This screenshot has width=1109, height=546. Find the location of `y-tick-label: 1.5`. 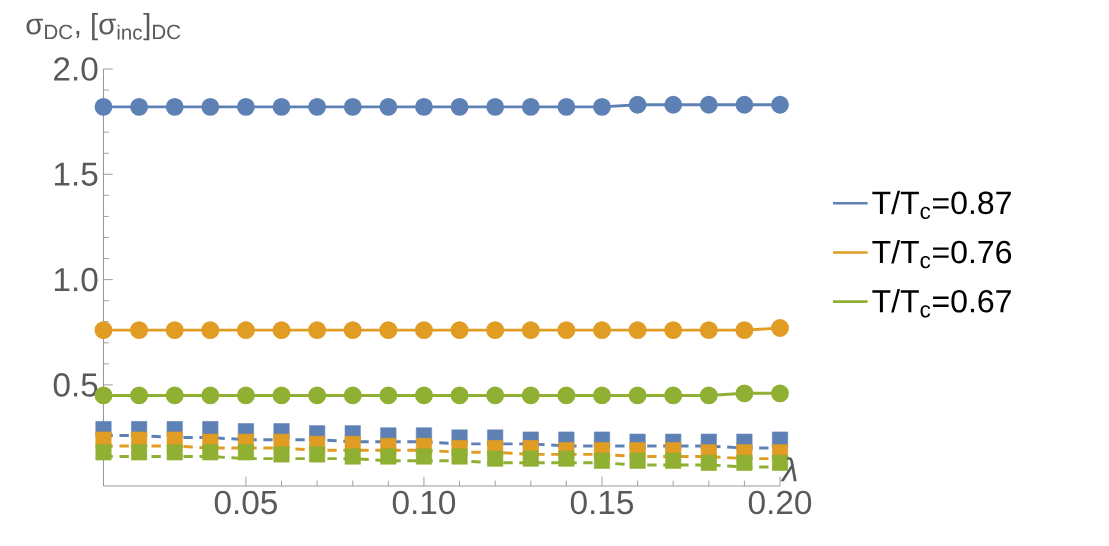

y-tick-label: 1.5 is located at coordinates (76, 174).